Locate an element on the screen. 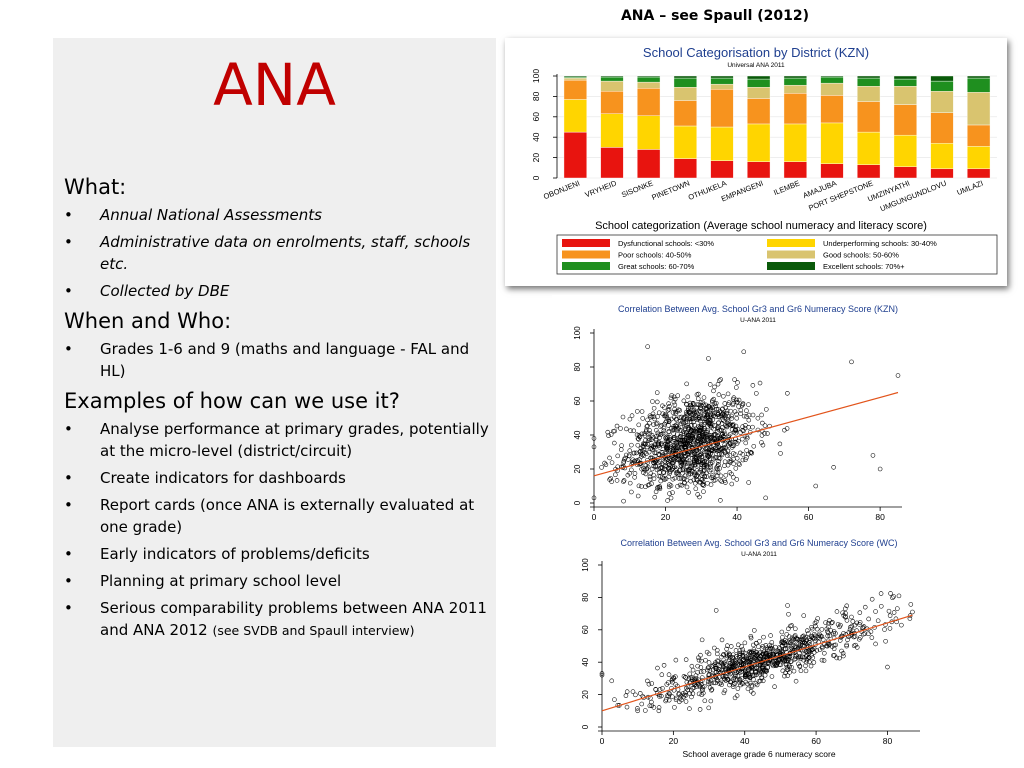  y-tick-label: 60 is located at coordinates (536, 117).